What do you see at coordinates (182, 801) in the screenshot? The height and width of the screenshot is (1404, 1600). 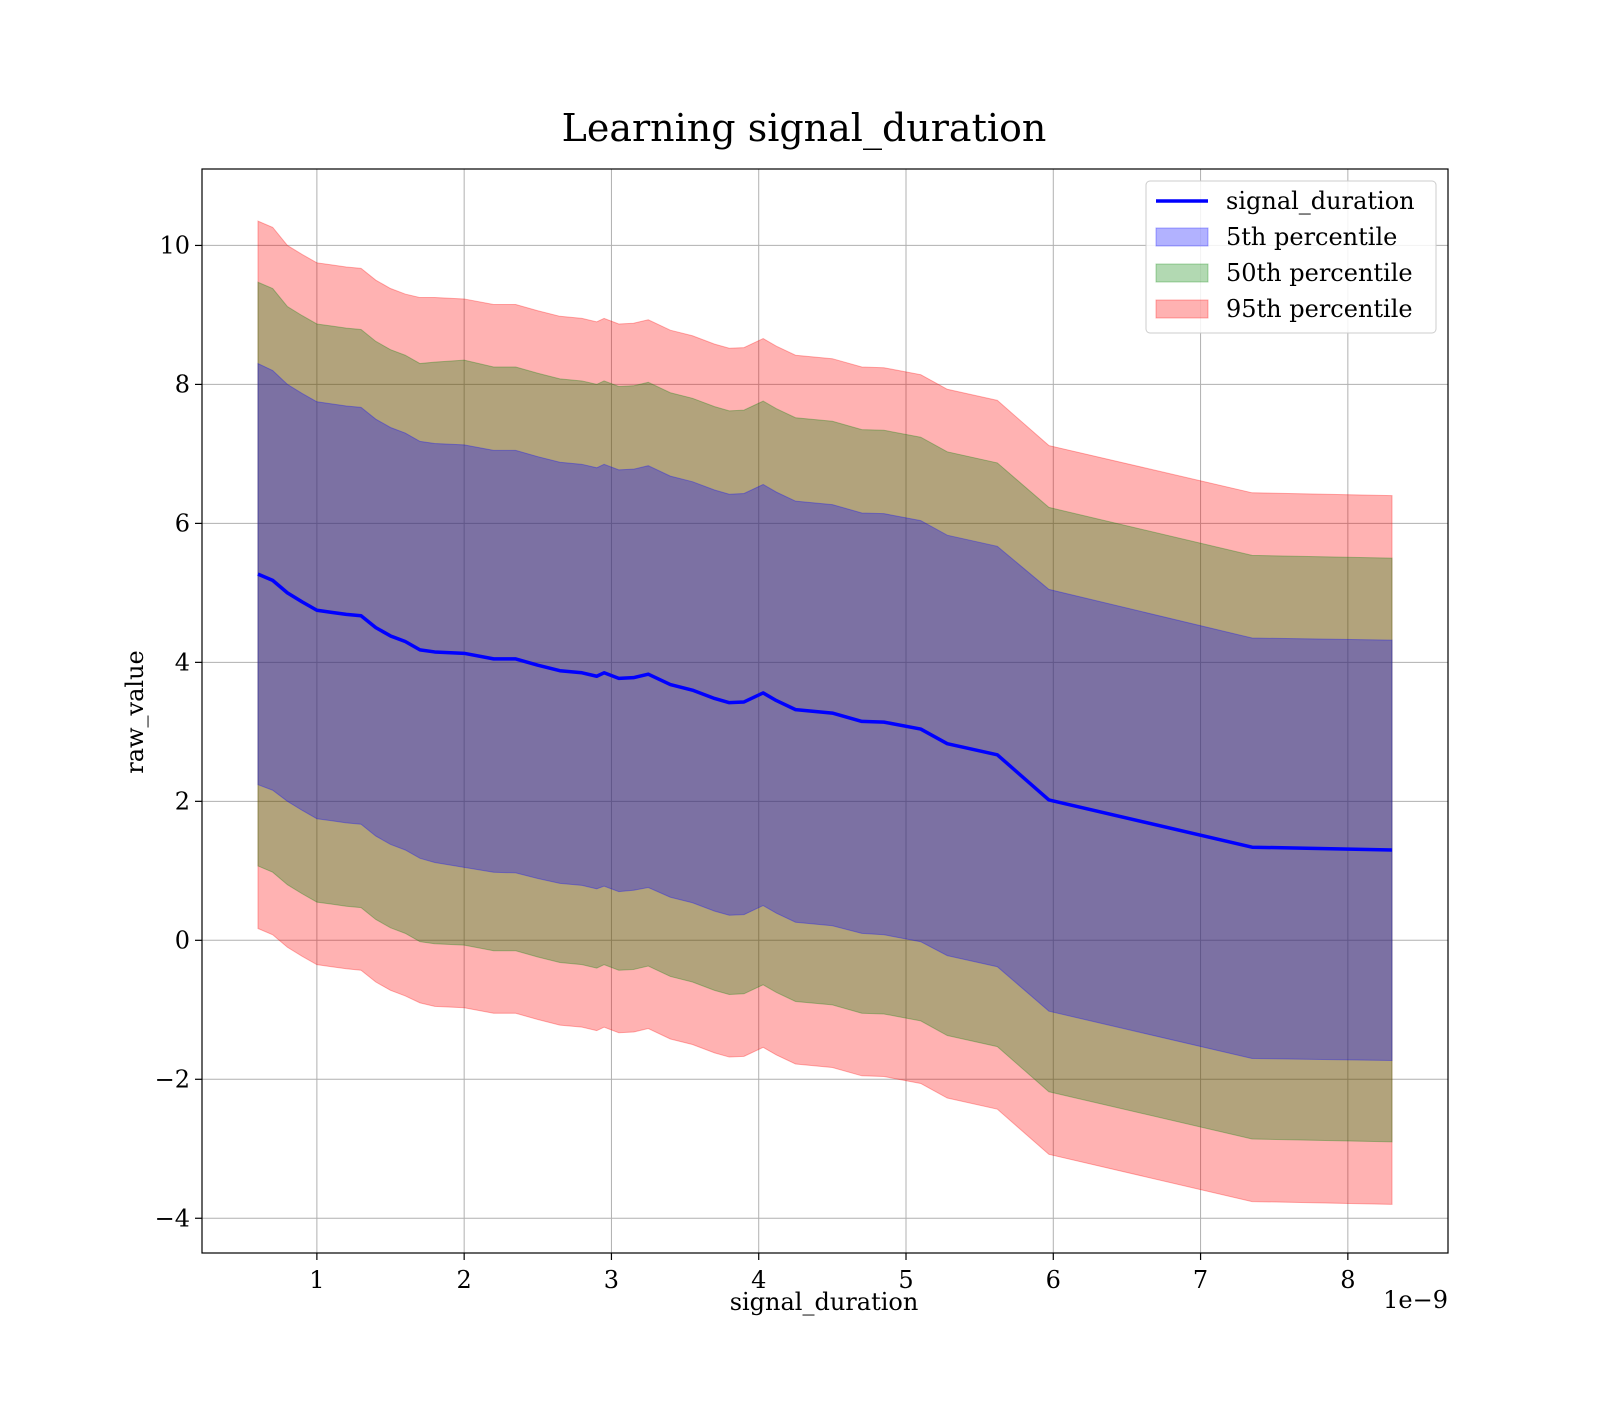 I see `y-tick-label: 2` at bounding box center [182, 801].